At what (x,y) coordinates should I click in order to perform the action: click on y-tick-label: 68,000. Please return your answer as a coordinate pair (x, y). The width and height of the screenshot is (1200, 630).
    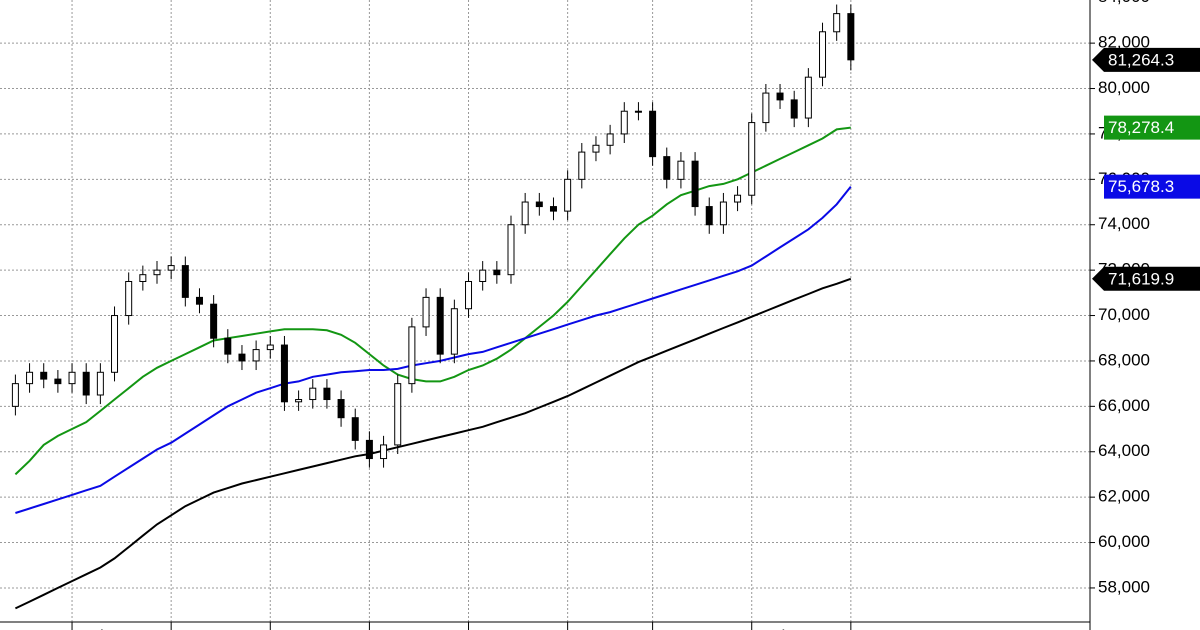
    Looking at the image, I should click on (1124, 359).